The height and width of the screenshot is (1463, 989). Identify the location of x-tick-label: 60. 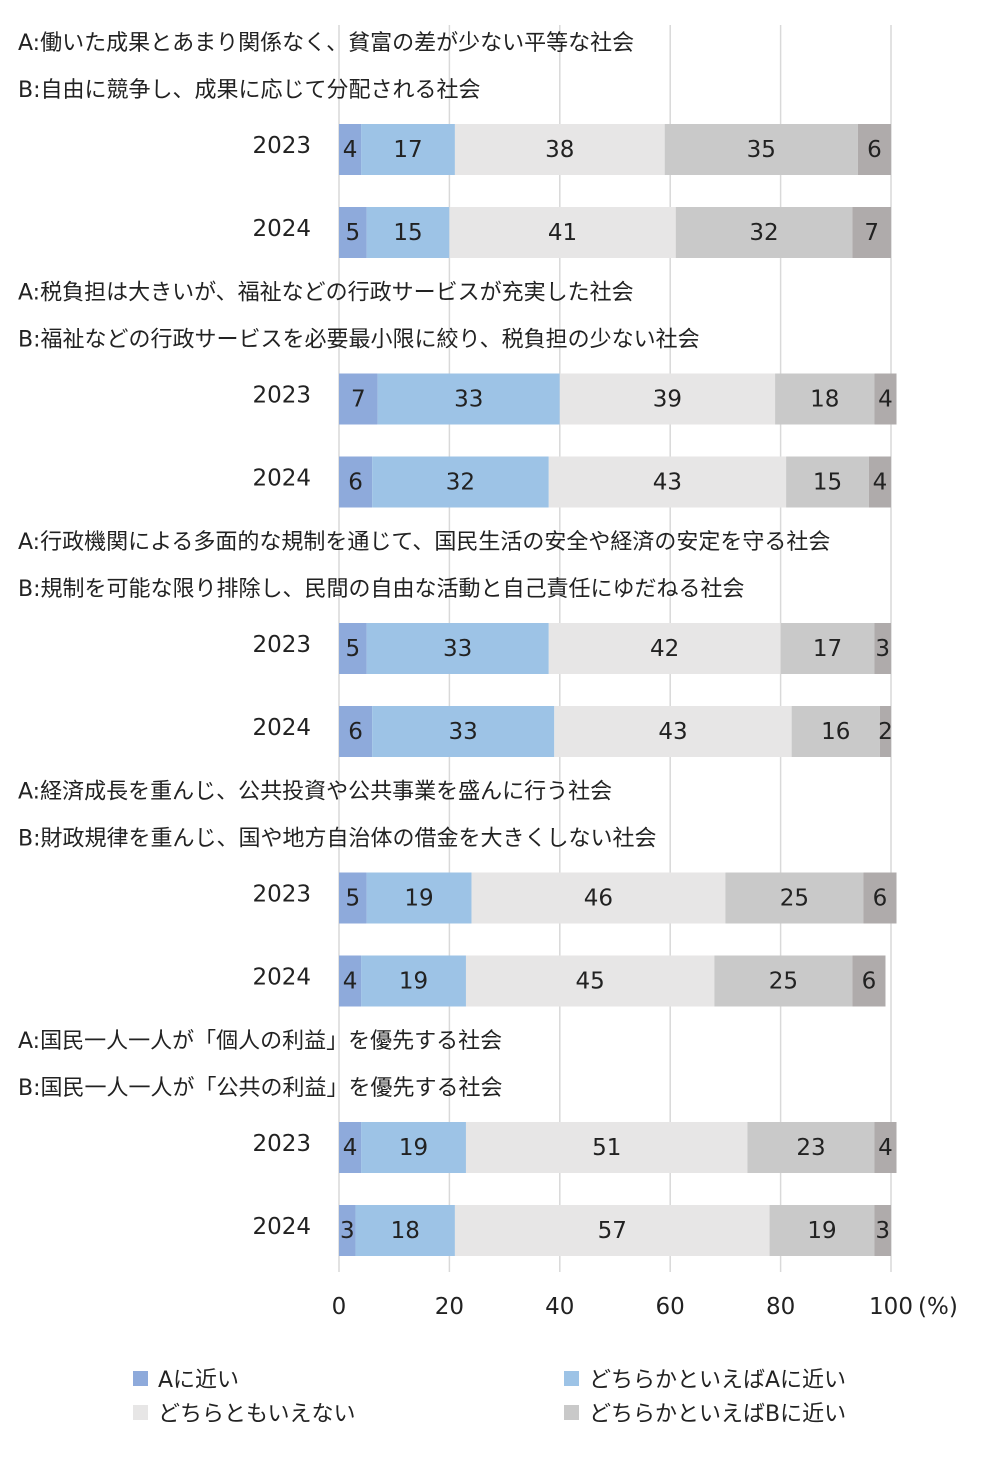
(670, 1307).